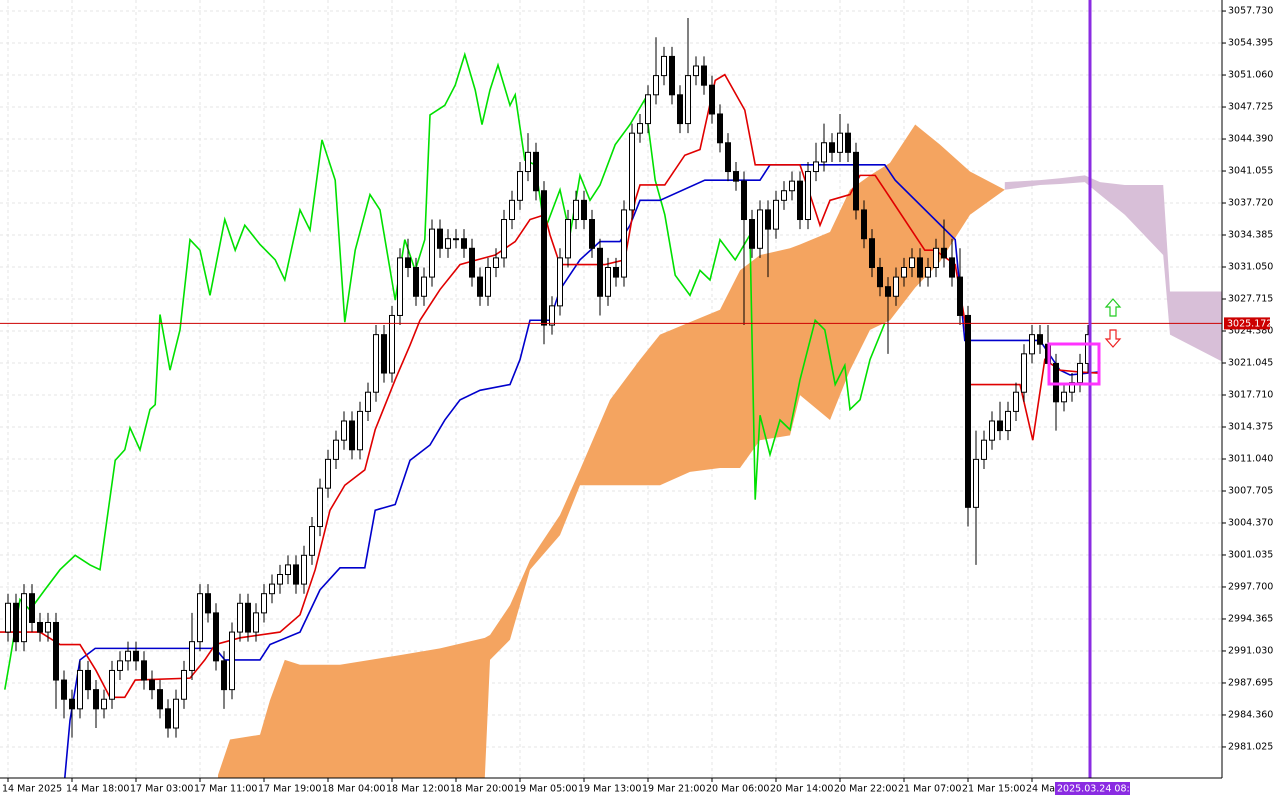 The width and height of the screenshot is (1280, 800). I want to click on y-tick-label: 3001.035, so click(1250, 554).